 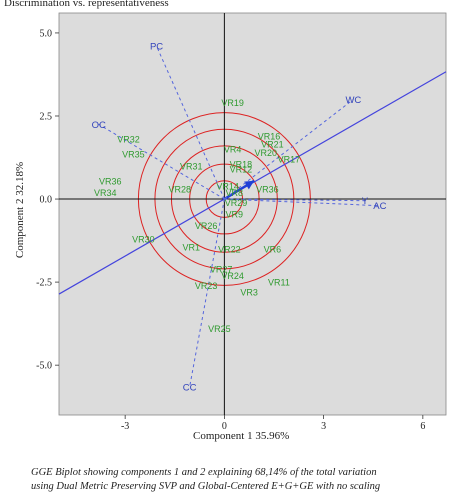 I want to click on genotype-label: VR16, so click(x=269, y=136).